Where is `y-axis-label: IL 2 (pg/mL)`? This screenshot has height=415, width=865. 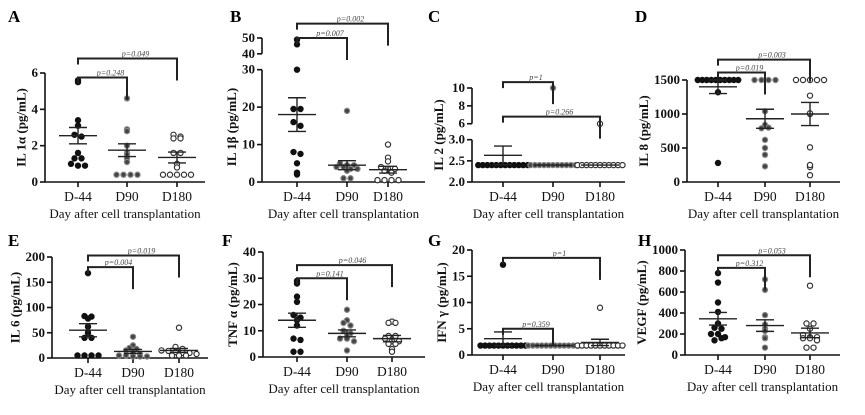 y-axis-label: IL 2 (pg/mL) is located at coordinates (438, 135).